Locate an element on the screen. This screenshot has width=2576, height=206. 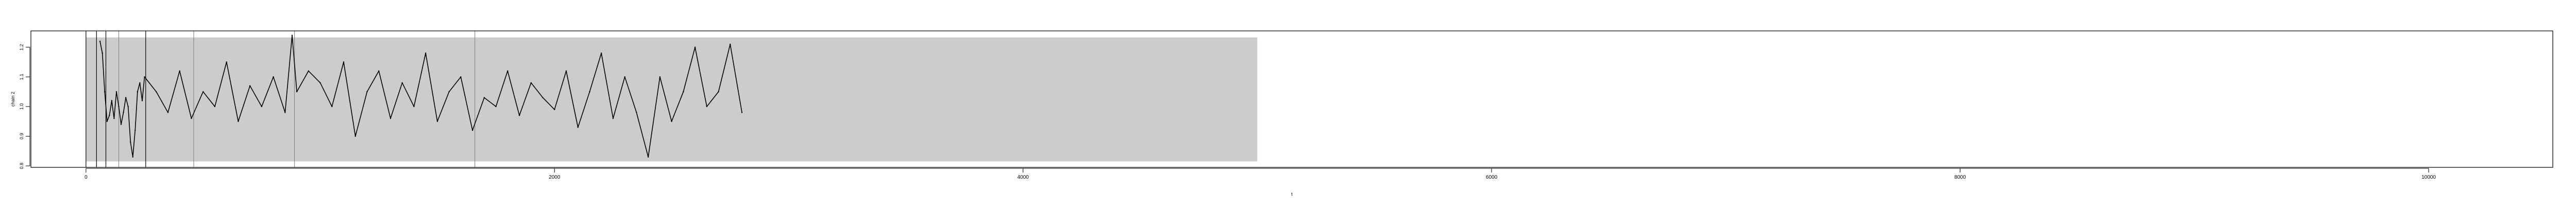
x-tick-label: 2000 is located at coordinates (555, 177).